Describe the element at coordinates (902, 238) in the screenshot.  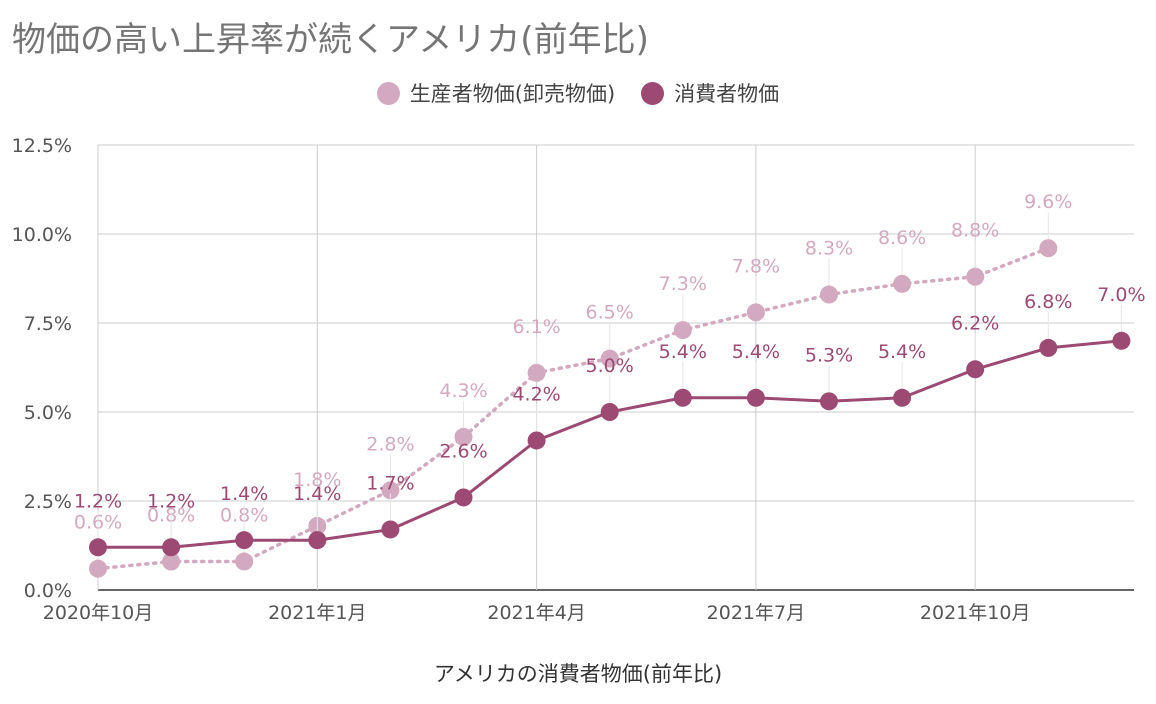
I see `data-label-ppi: 8.6%` at that location.